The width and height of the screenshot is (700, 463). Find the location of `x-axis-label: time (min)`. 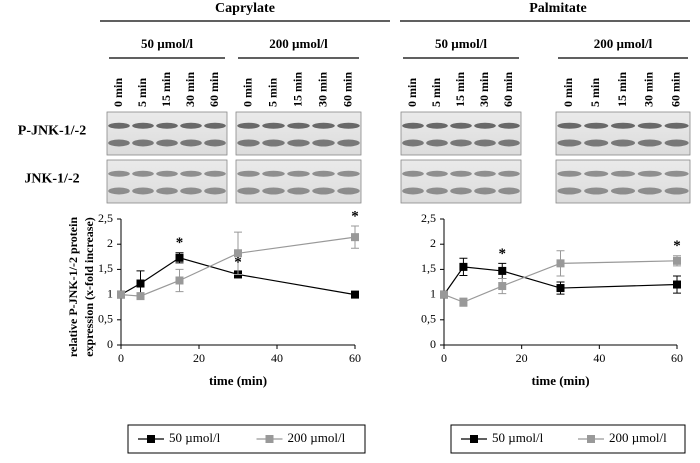

x-axis-label: time (min) is located at coordinates (238, 380).